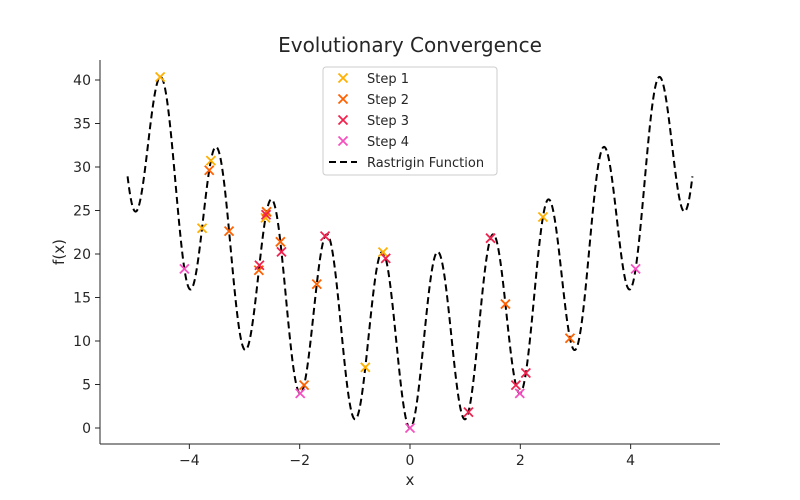 The width and height of the screenshot is (800, 500). What do you see at coordinates (82, 212) in the screenshot?
I see `y-tick-label: 25` at bounding box center [82, 212].